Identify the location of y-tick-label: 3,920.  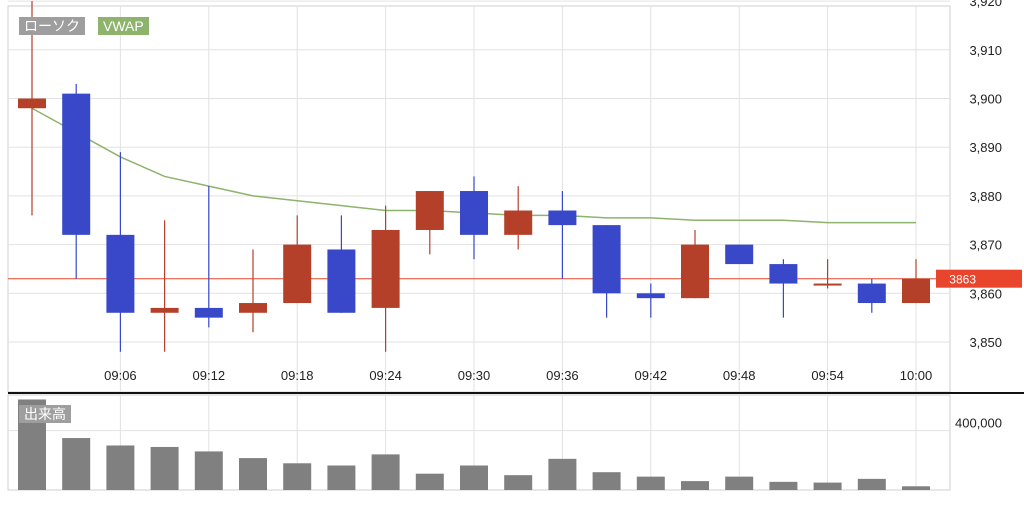
(985, 4).